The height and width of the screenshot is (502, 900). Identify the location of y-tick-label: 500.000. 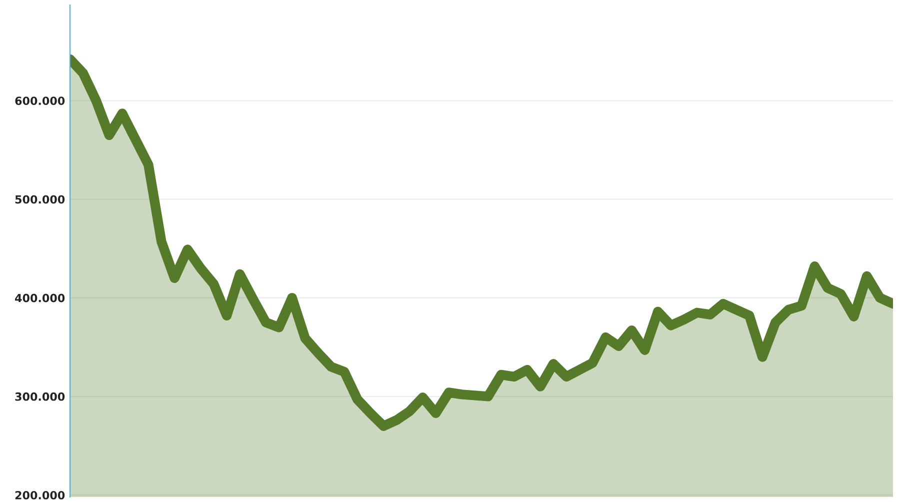
(40, 199).